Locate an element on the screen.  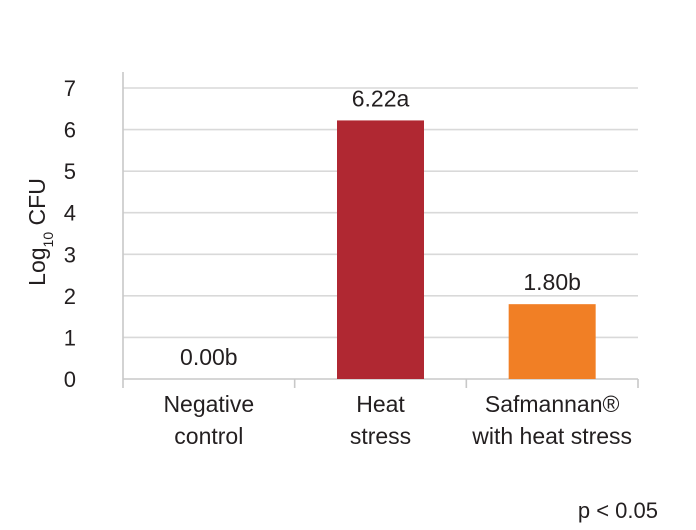
y-axis-title: Log10 CFU is located at coordinates (40, 232).